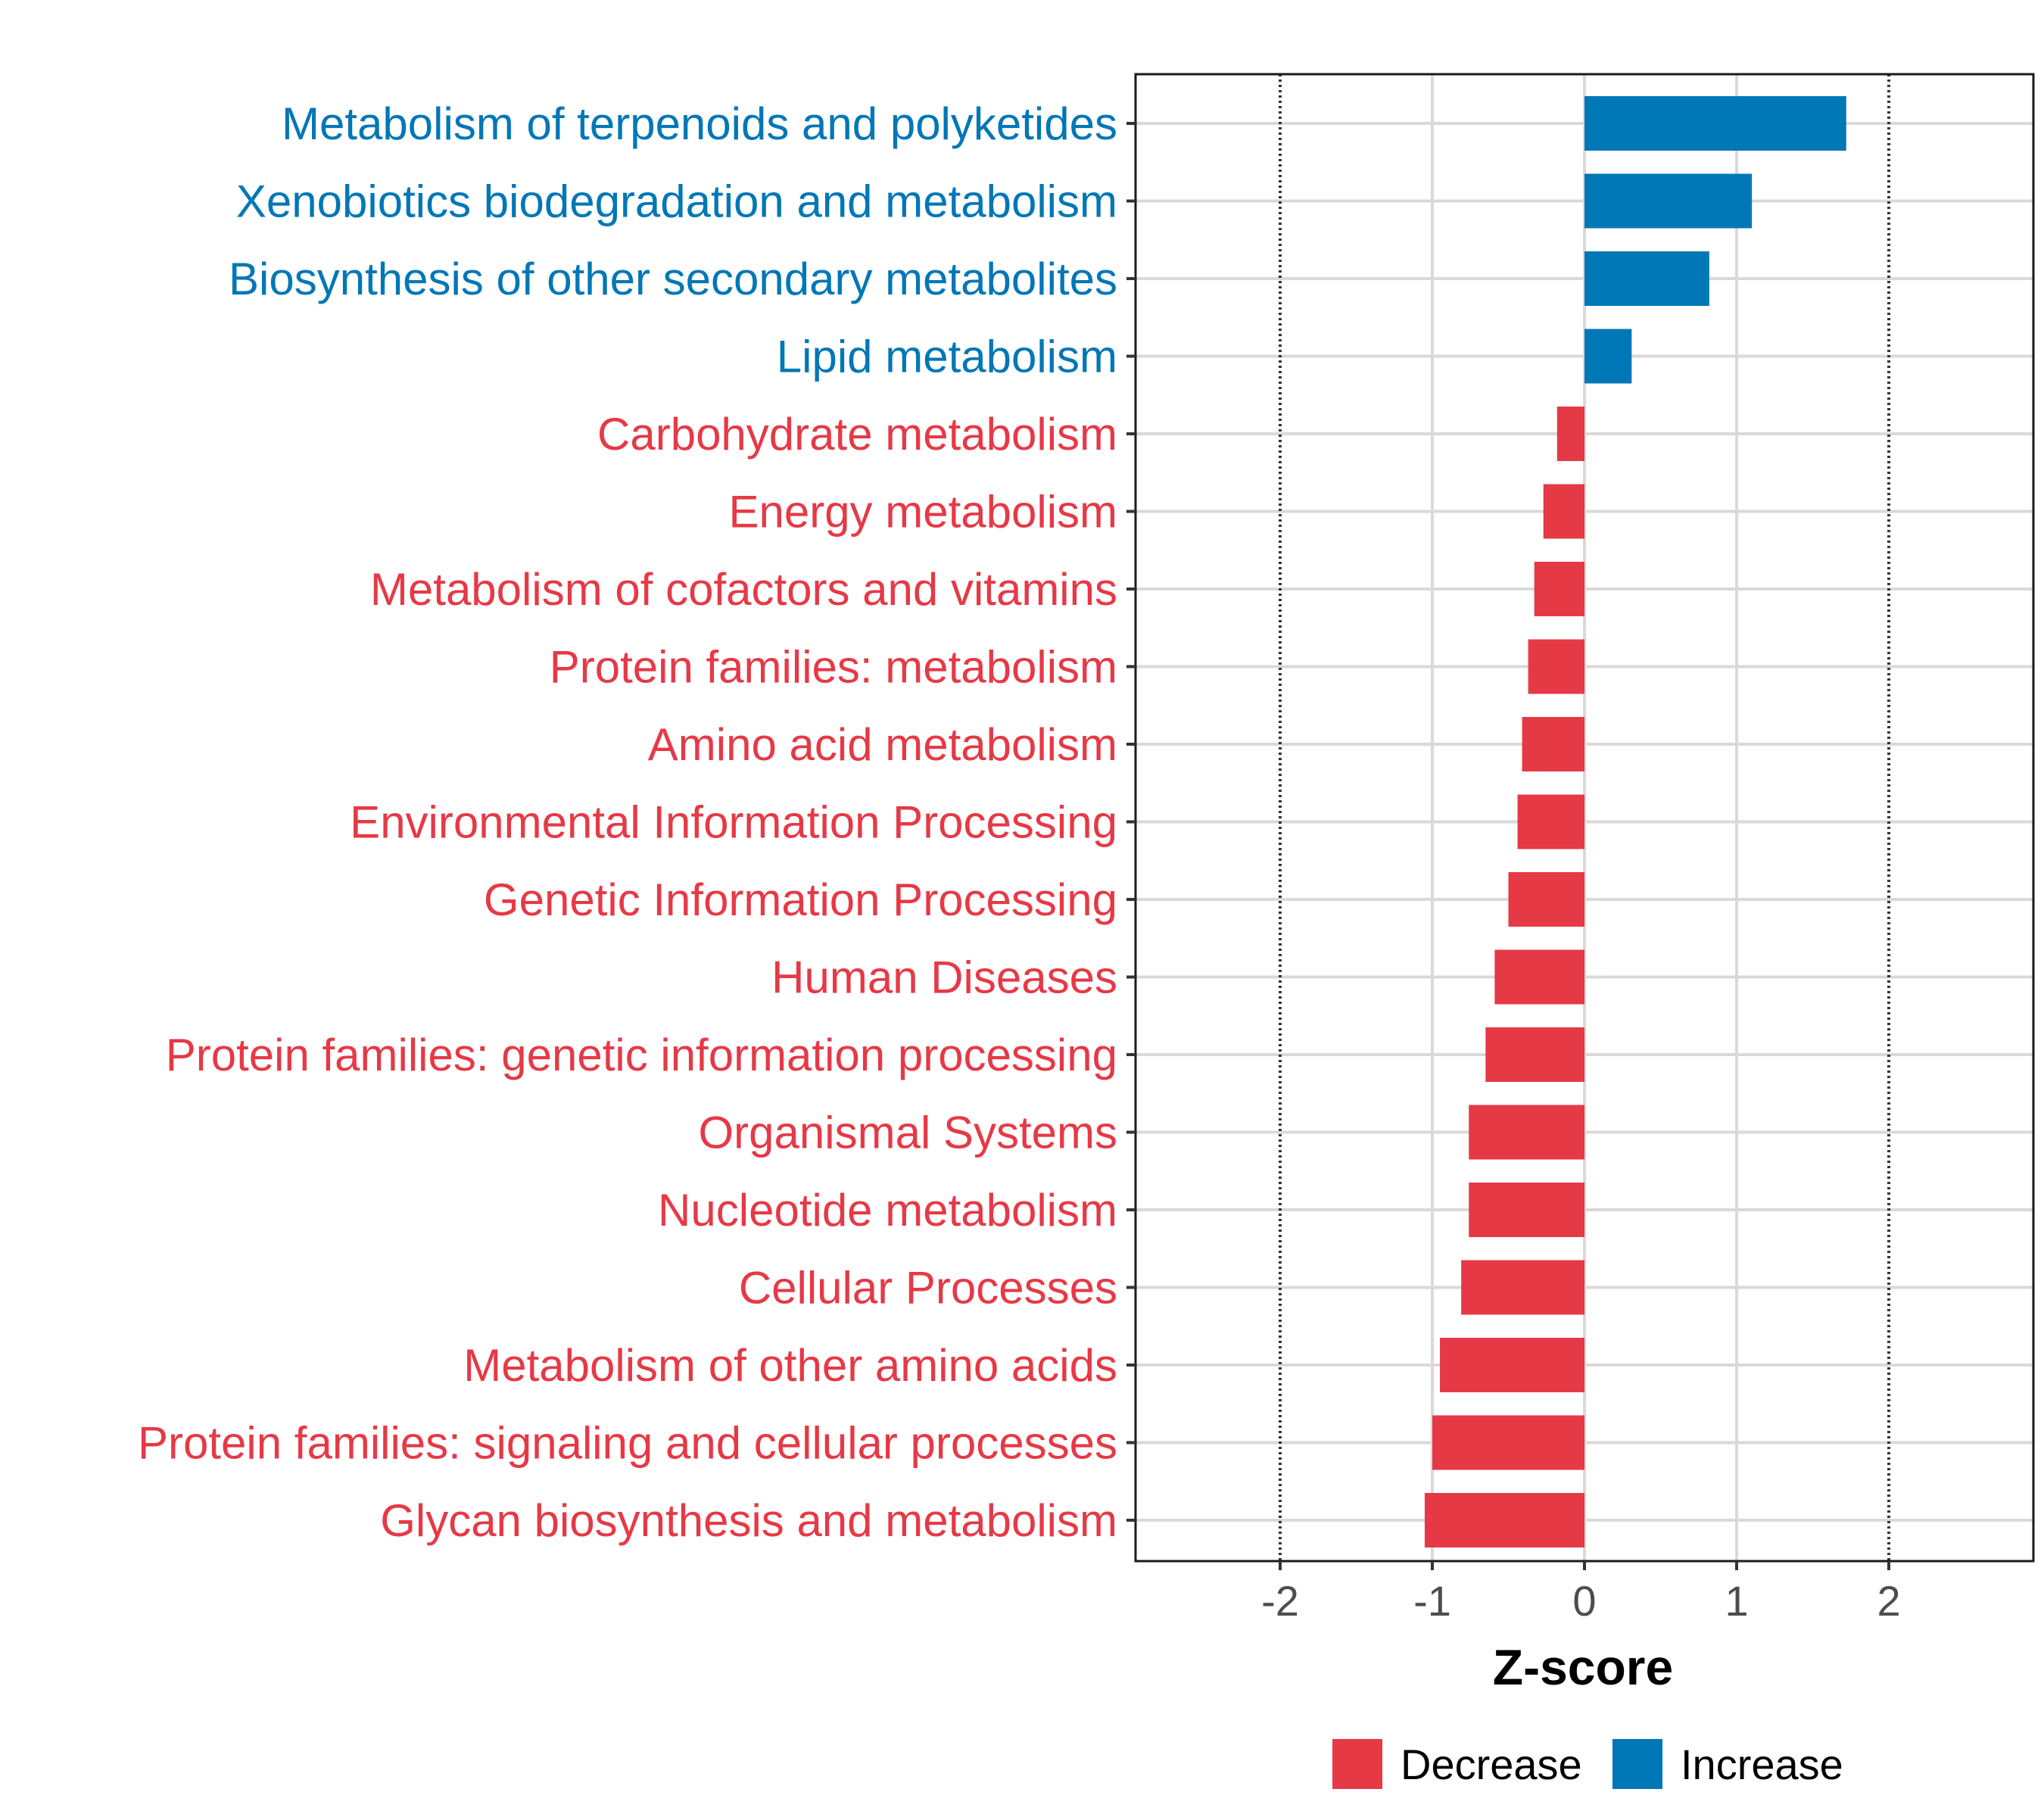  Describe the element at coordinates (857, 434) in the screenshot. I see `category-label: Carbohydrate metabolism` at that location.